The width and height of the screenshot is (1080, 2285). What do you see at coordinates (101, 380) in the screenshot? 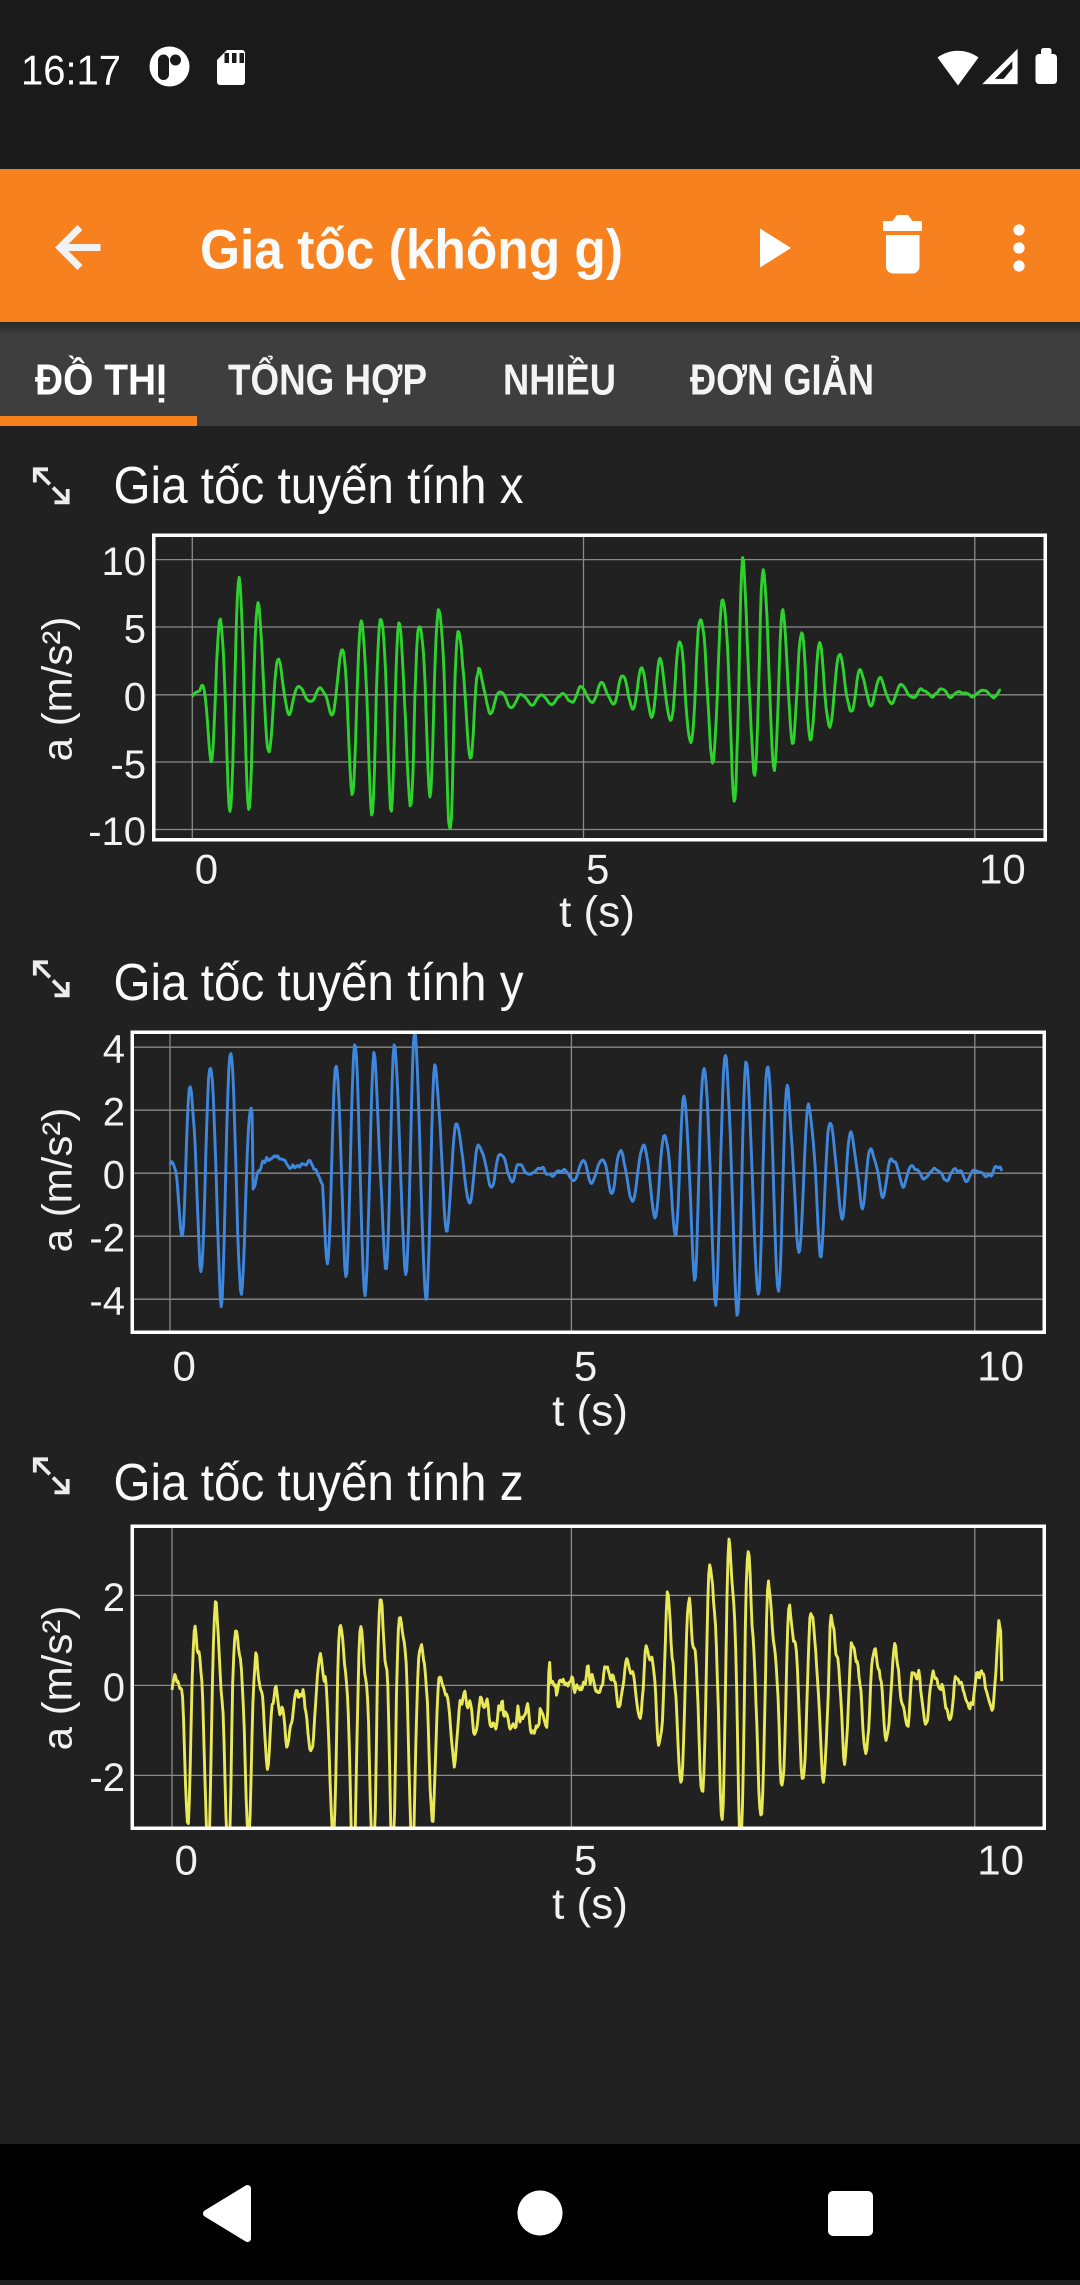
I see `svg-text: ĐỒ THỊ` at bounding box center [101, 380].